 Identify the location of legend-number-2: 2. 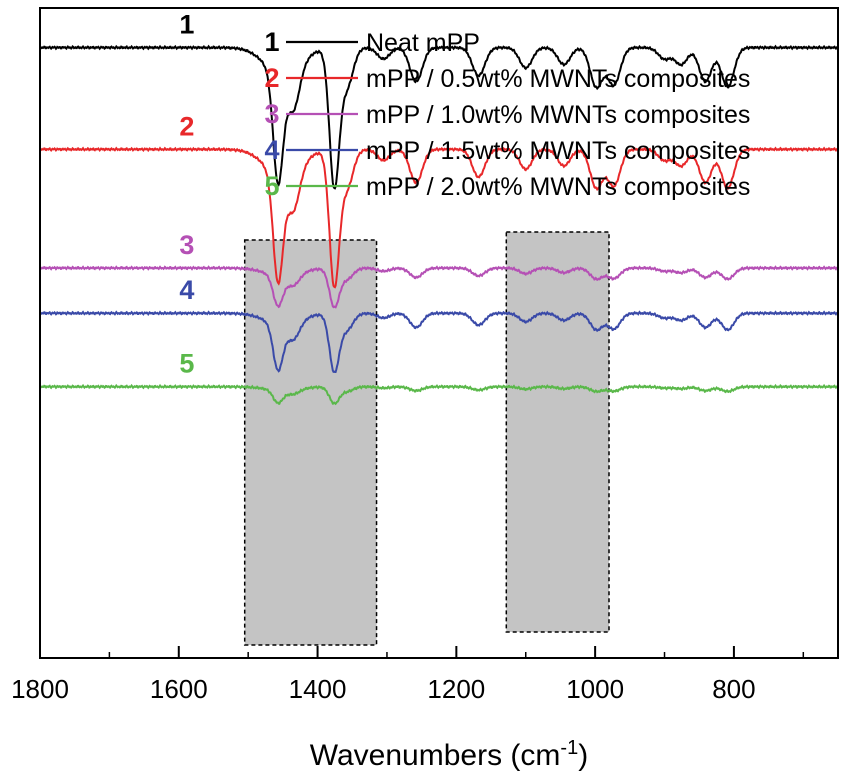
(271, 78).